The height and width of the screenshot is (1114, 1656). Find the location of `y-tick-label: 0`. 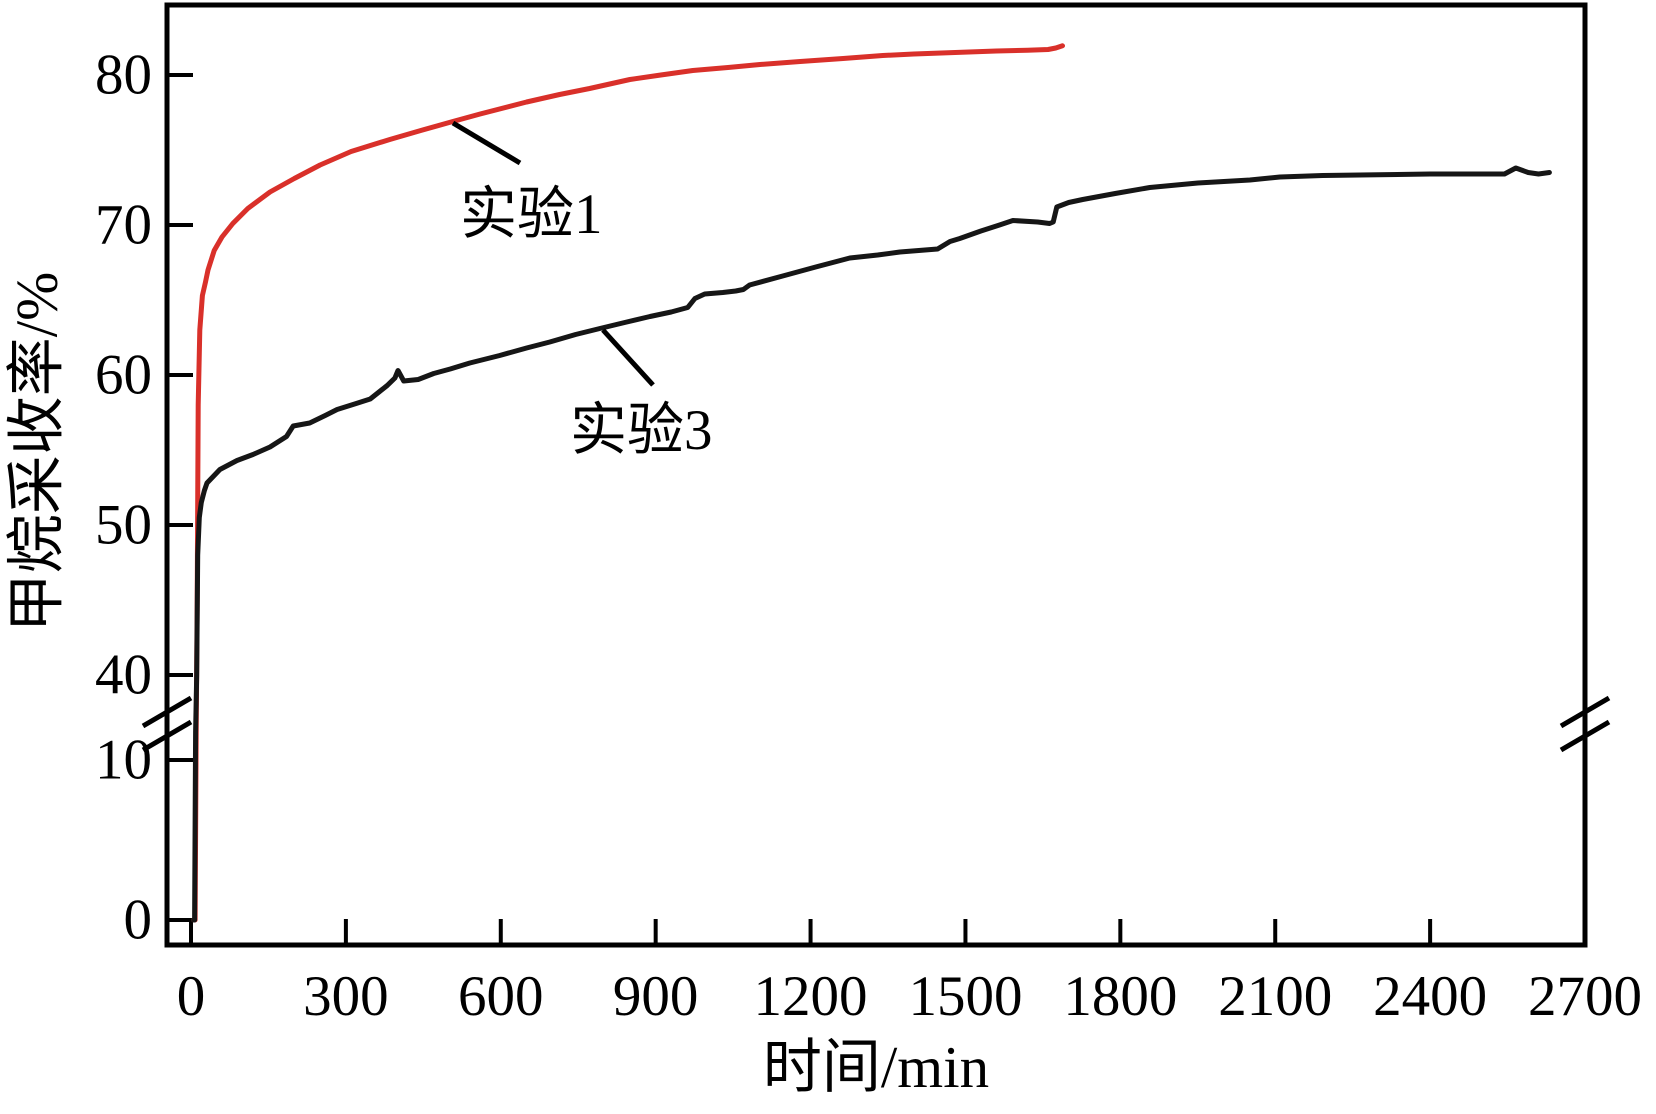

y-tick-label: 0 is located at coordinates (138, 920).